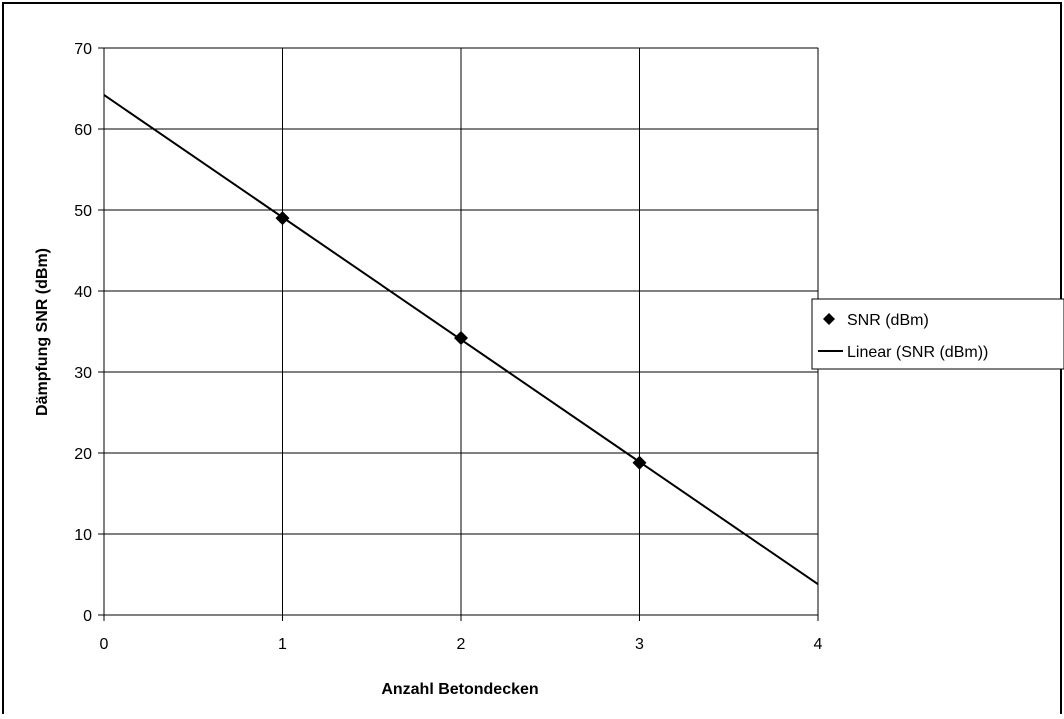 The width and height of the screenshot is (1064, 719). What do you see at coordinates (42, 332) in the screenshot?
I see `y-axis-title: Dämpfung SNR (dBm)` at bounding box center [42, 332].